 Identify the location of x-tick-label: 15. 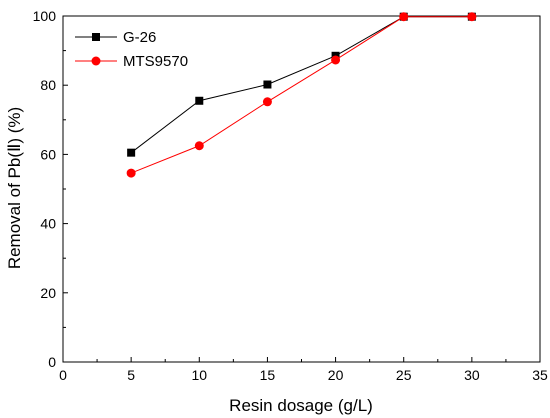
(268, 375).